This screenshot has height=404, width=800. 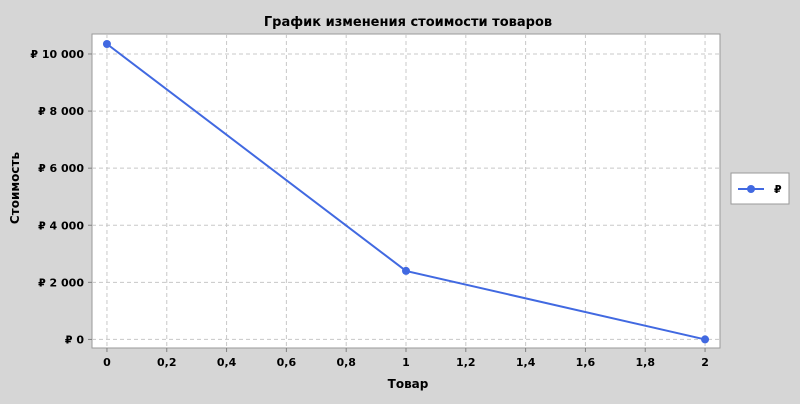 What do you see at coordinates (705, 362) in the screenshot?
I see `x-tick-label: 2` at bounding box center [705, 362].